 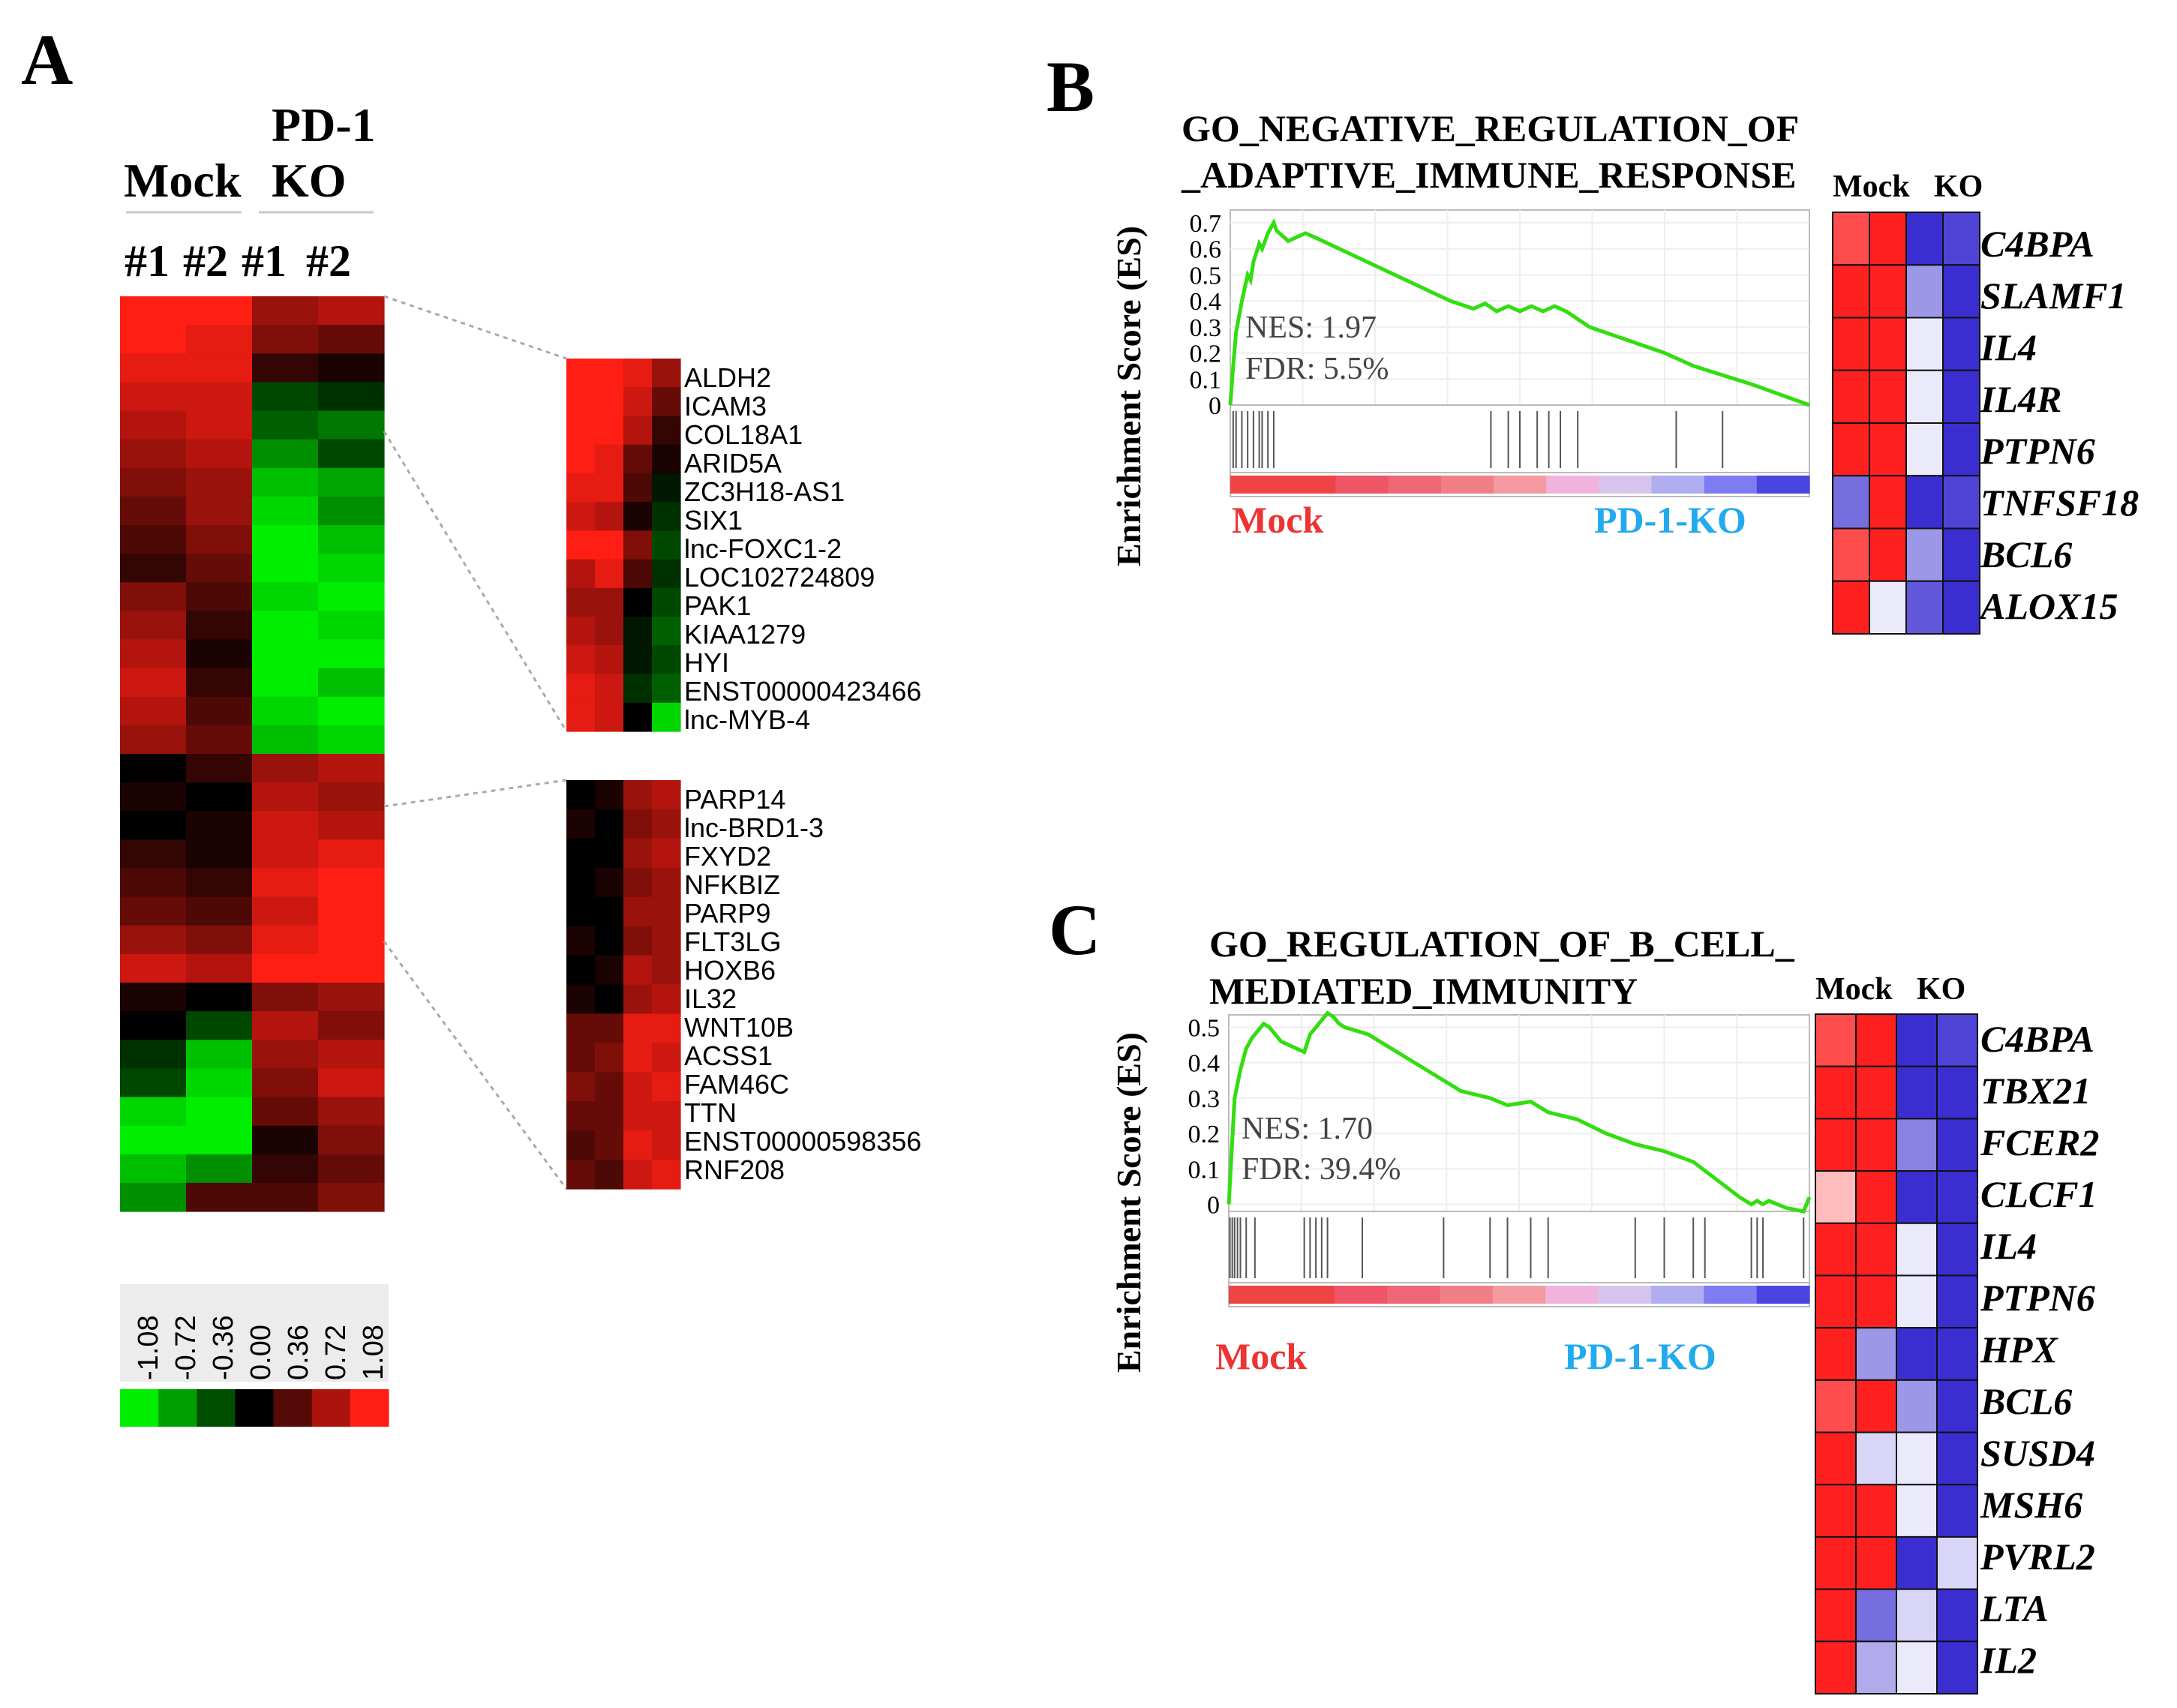 What do you see at coordinates (1958, 187) in the screenshot?
I see `heat-b-header-ko: KO` at bounding box center [1958, 187].